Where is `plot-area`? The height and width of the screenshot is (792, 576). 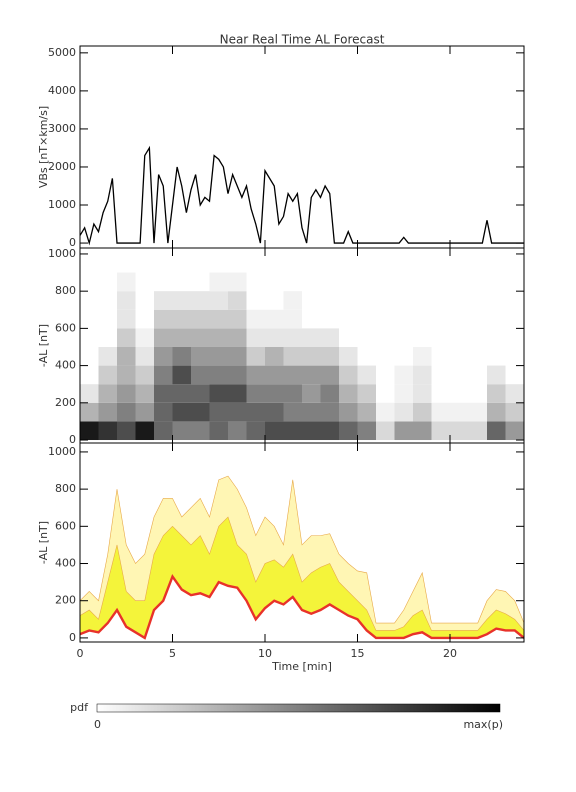 plot-area is located at coordinates (302, 195).